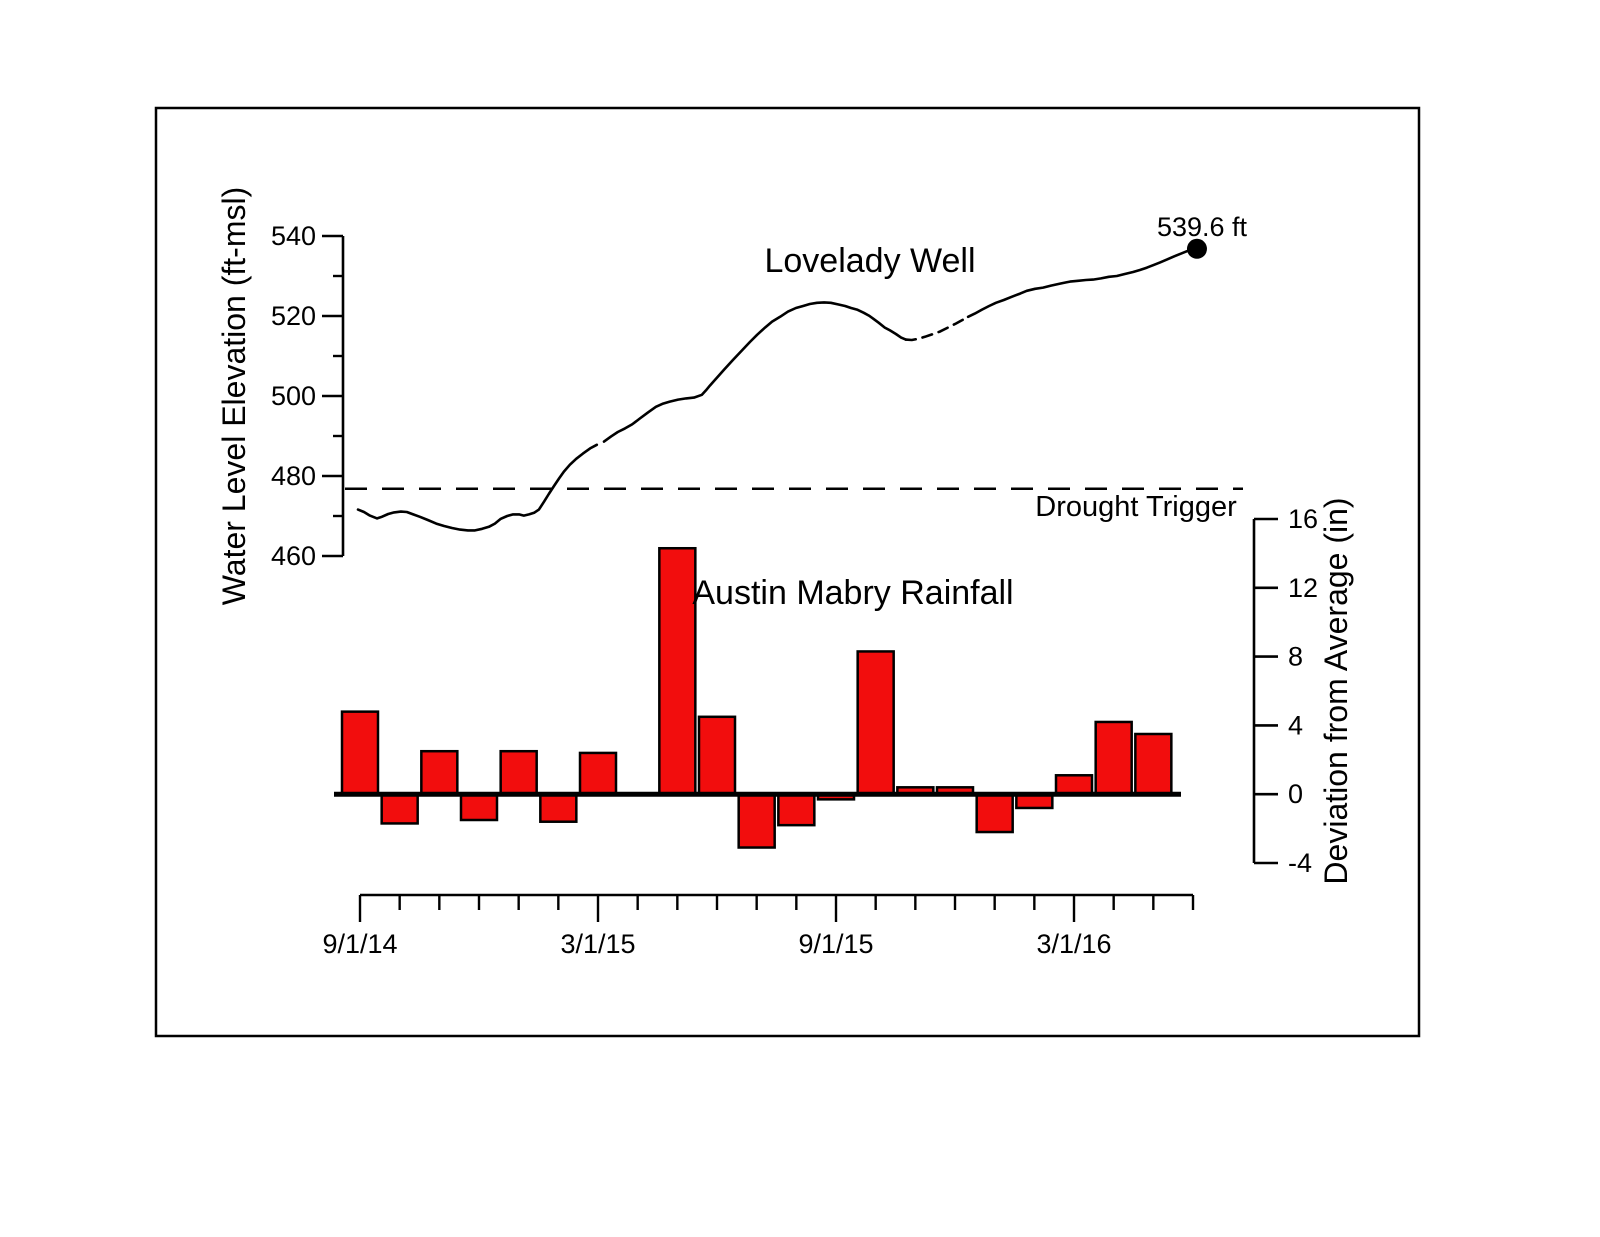  I want to click on left-axis-tick-label: 520, so click(293, 316).